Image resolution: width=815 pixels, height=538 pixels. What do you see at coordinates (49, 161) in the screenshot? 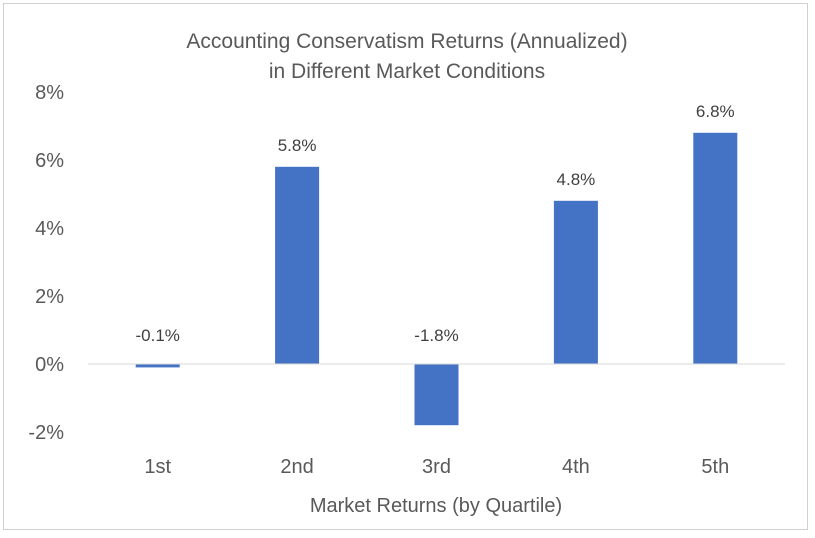
I see `y-tick-label: 6%` at bounding box center [49, 161].